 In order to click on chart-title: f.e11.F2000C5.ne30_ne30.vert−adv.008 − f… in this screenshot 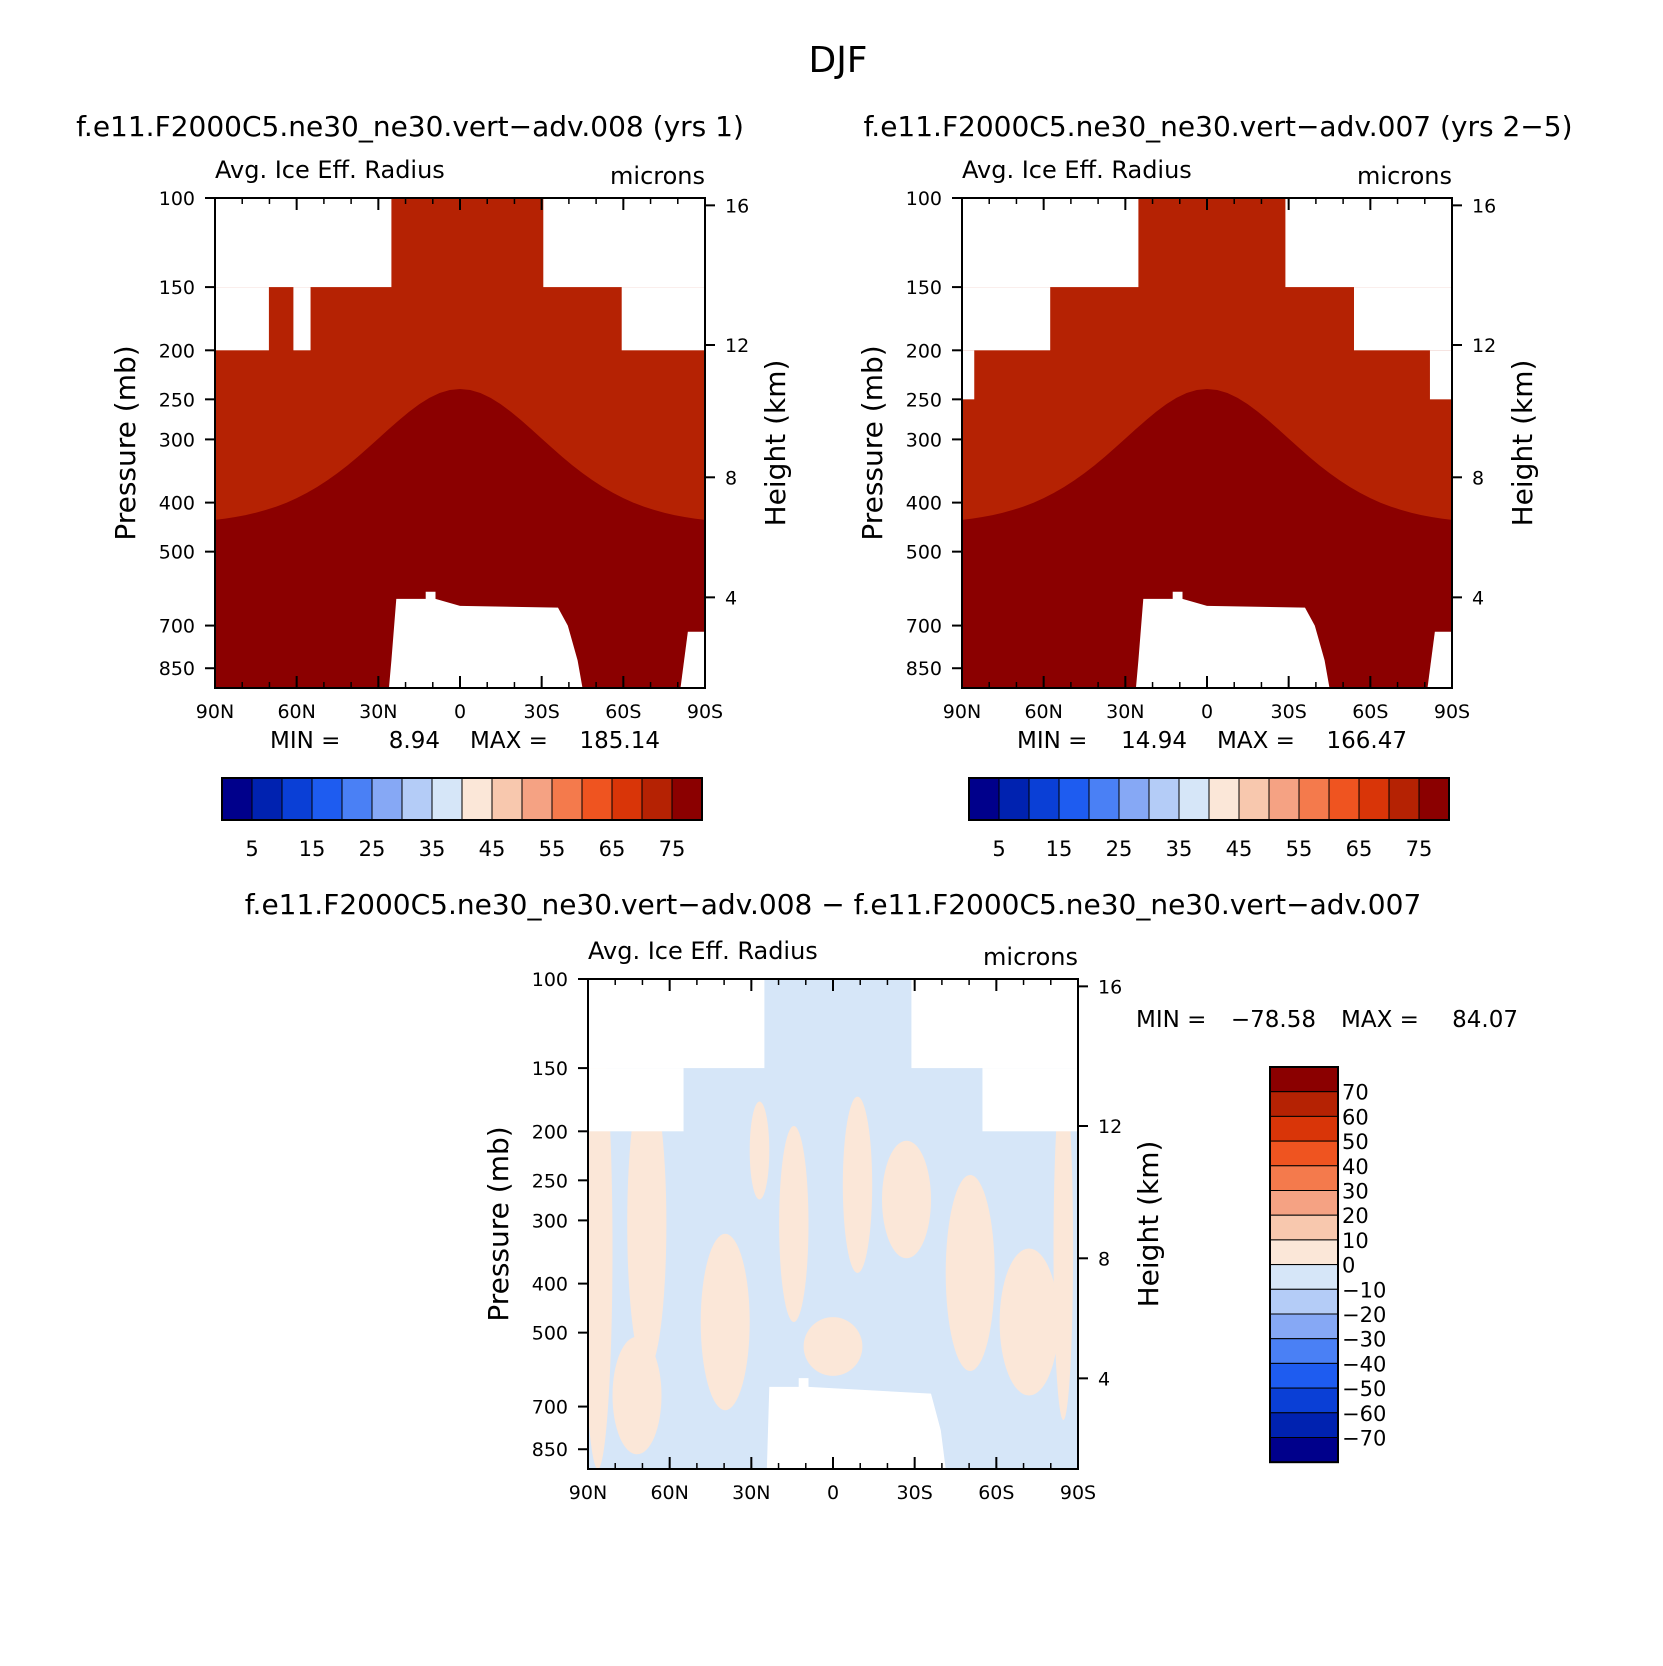, I will do `click(833, 904)`.